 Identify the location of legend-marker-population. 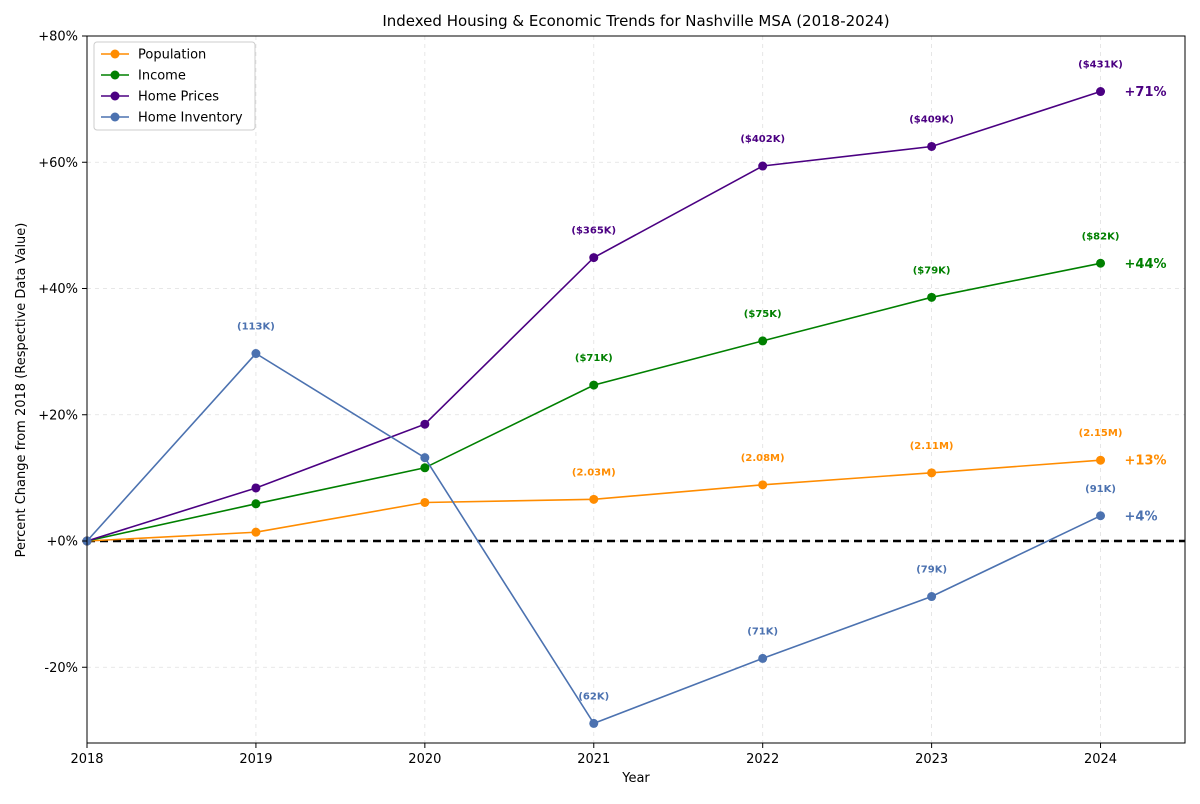
(115, 54).